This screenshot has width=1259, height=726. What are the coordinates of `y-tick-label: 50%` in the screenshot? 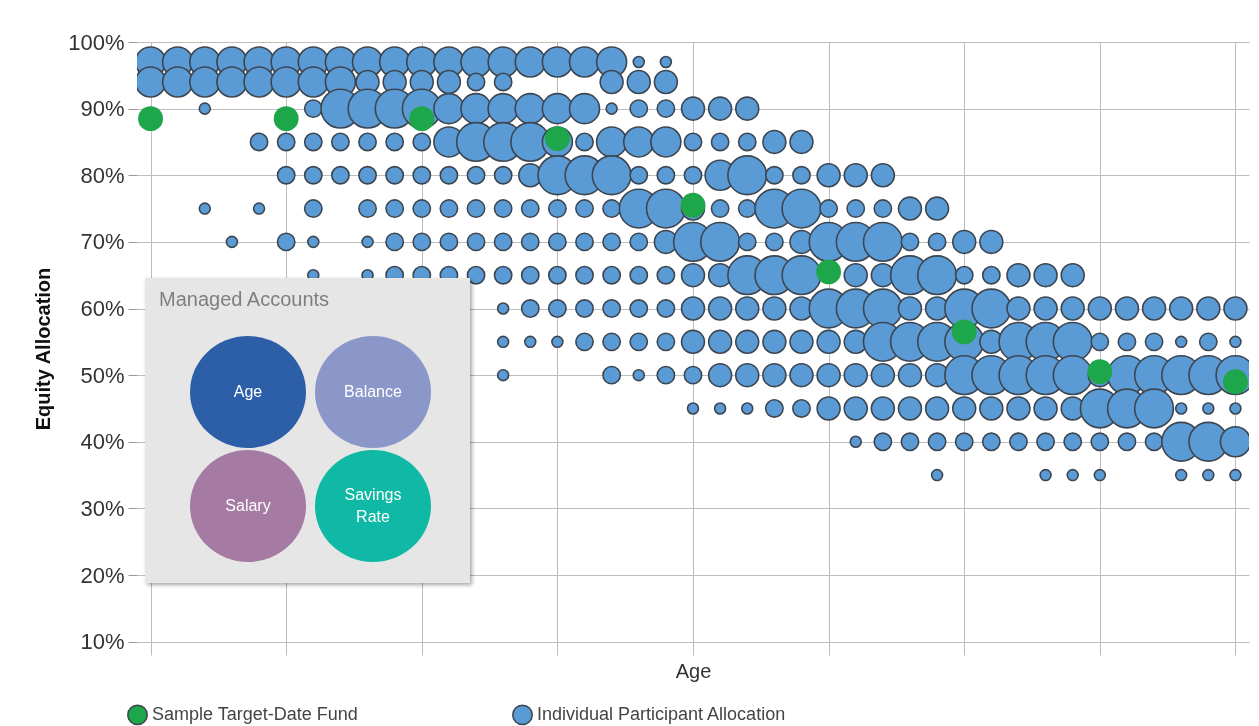 It's located at (102, 375).